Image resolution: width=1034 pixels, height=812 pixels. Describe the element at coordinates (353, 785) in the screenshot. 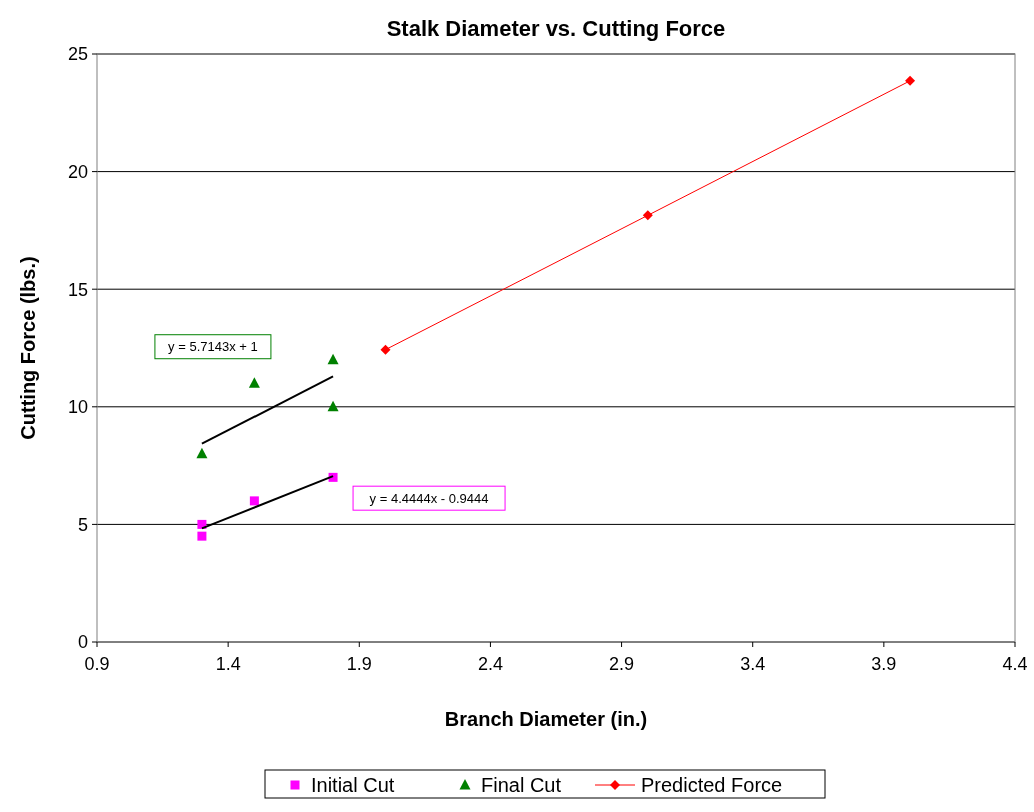

I see `legend-label: Initial Cut` at that location.